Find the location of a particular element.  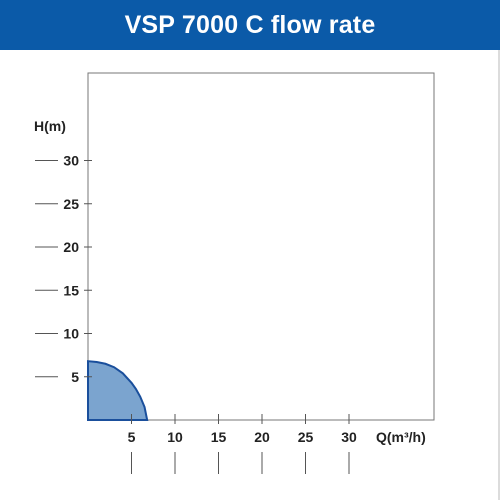

x-axis-ticks: 5 10 15 20 25 30 is located at coordinates (242, 444).